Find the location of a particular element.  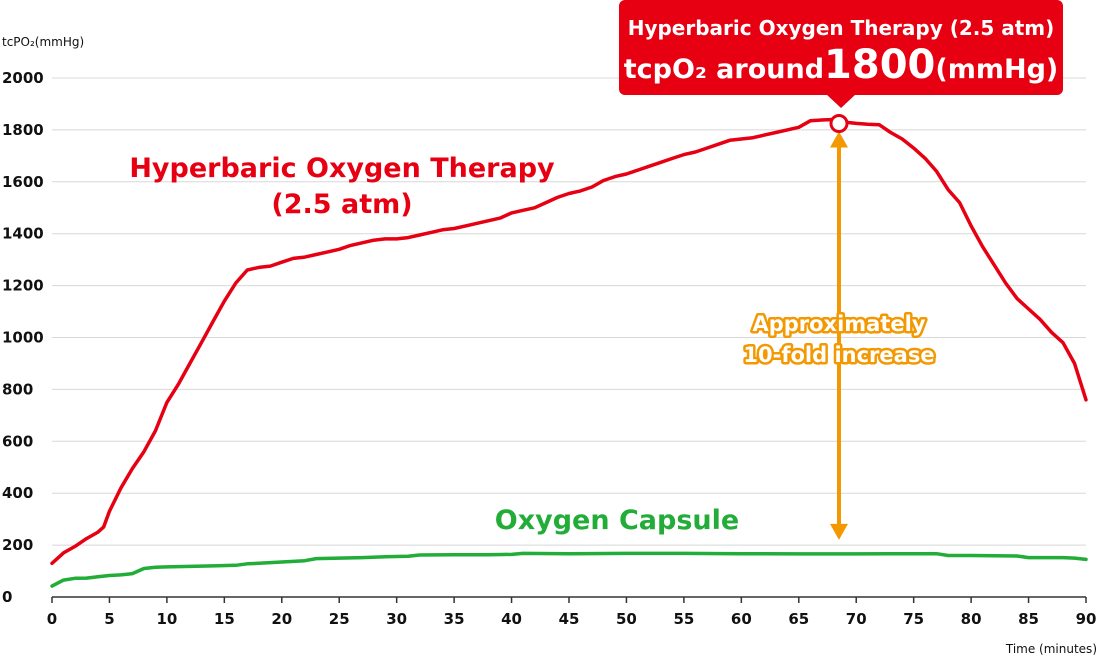

fold-annotation-line2: 10-fold increase is located at coordinates (838, 355).